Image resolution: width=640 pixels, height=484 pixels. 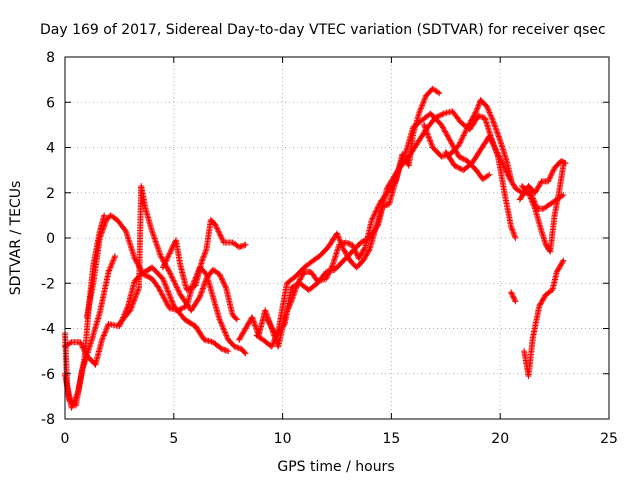 What do you see at coordinates (50, 239) in the screenshot?
I see `y-tick-label: 0` at bounding box center [50, 239].